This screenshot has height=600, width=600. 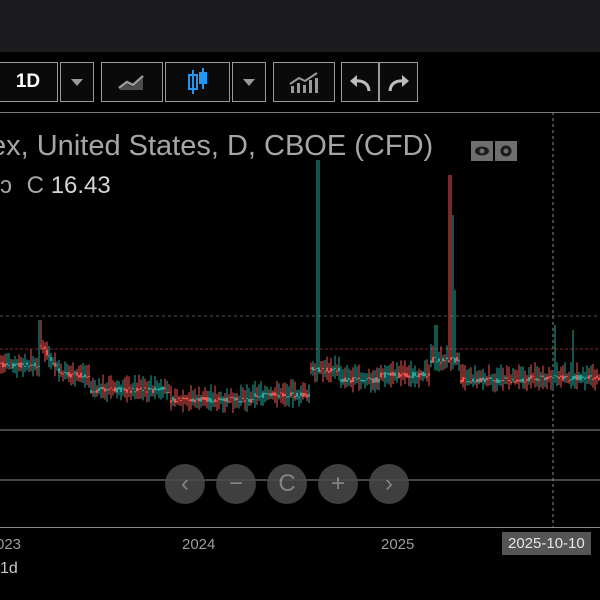 What do you see at coordinates (11, 544) in the screenshot?
I see `x-tick-label: 023` at bounding box center [11, 544].